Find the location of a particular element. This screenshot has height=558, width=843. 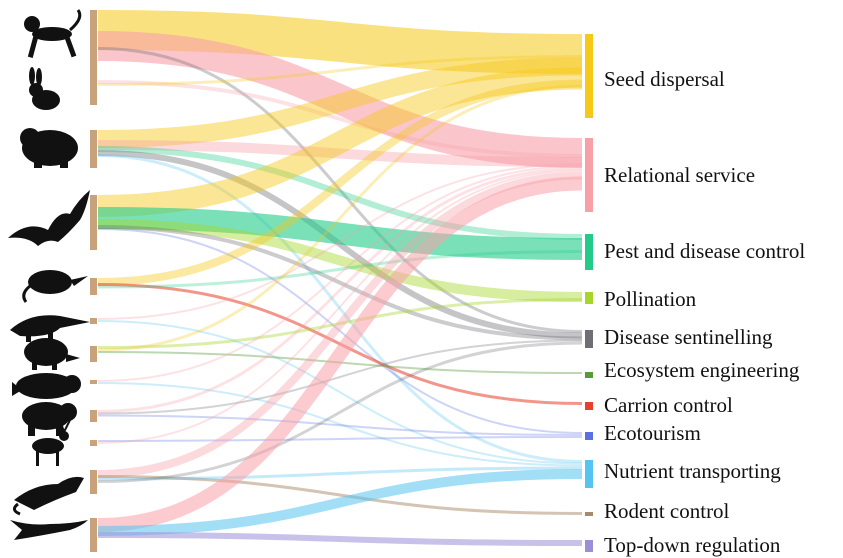

monkey-icon is located at coordinates (53, 33).